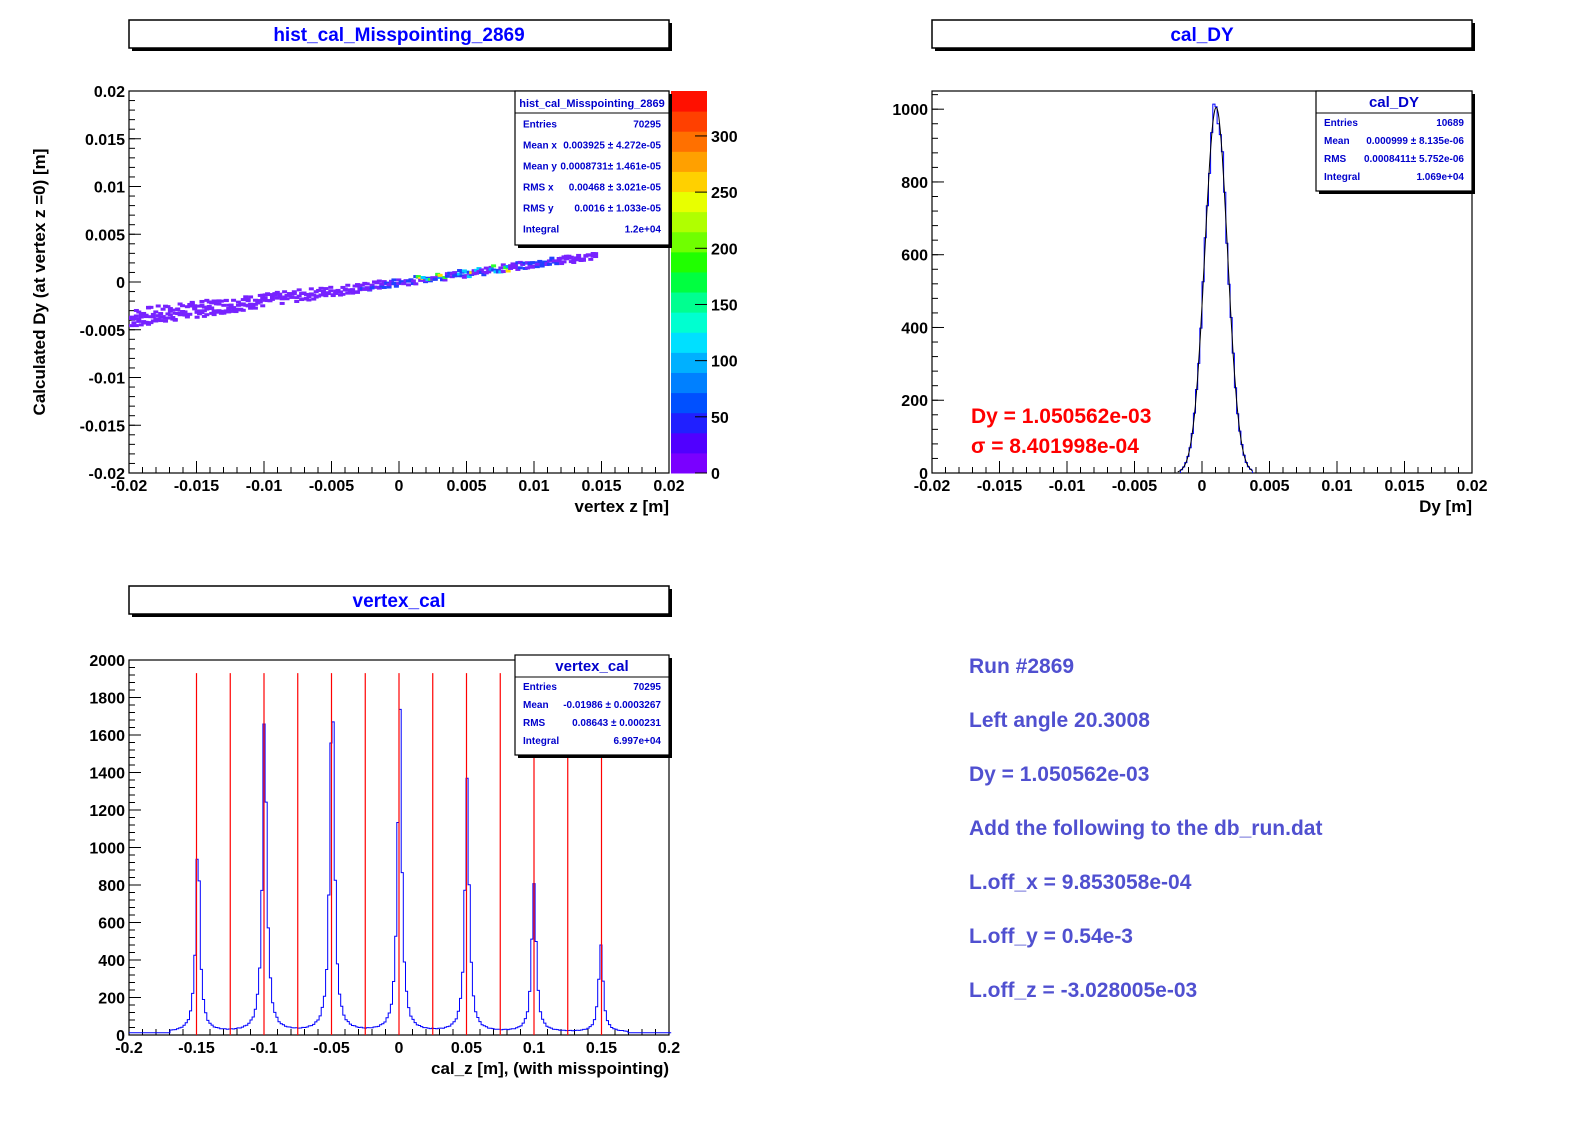 The height and width of the screenshot is (1122, 1596). What do you see at coordinates (399, 1048) in the screenshot?
I see `x-tick-label: 0` at bounding box center [399, 1048].